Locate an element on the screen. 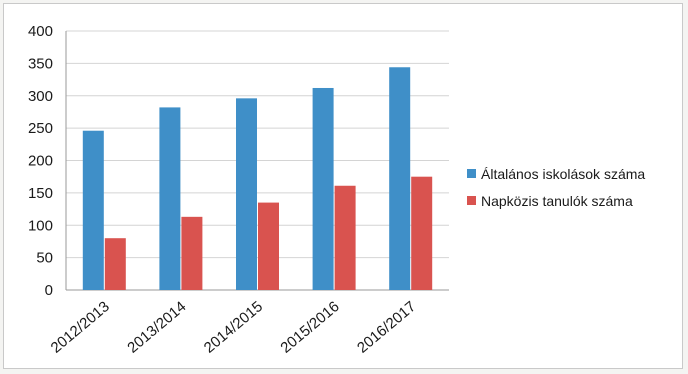  x-tick-label: 2015/2016 is located at coordinates (309, 327).